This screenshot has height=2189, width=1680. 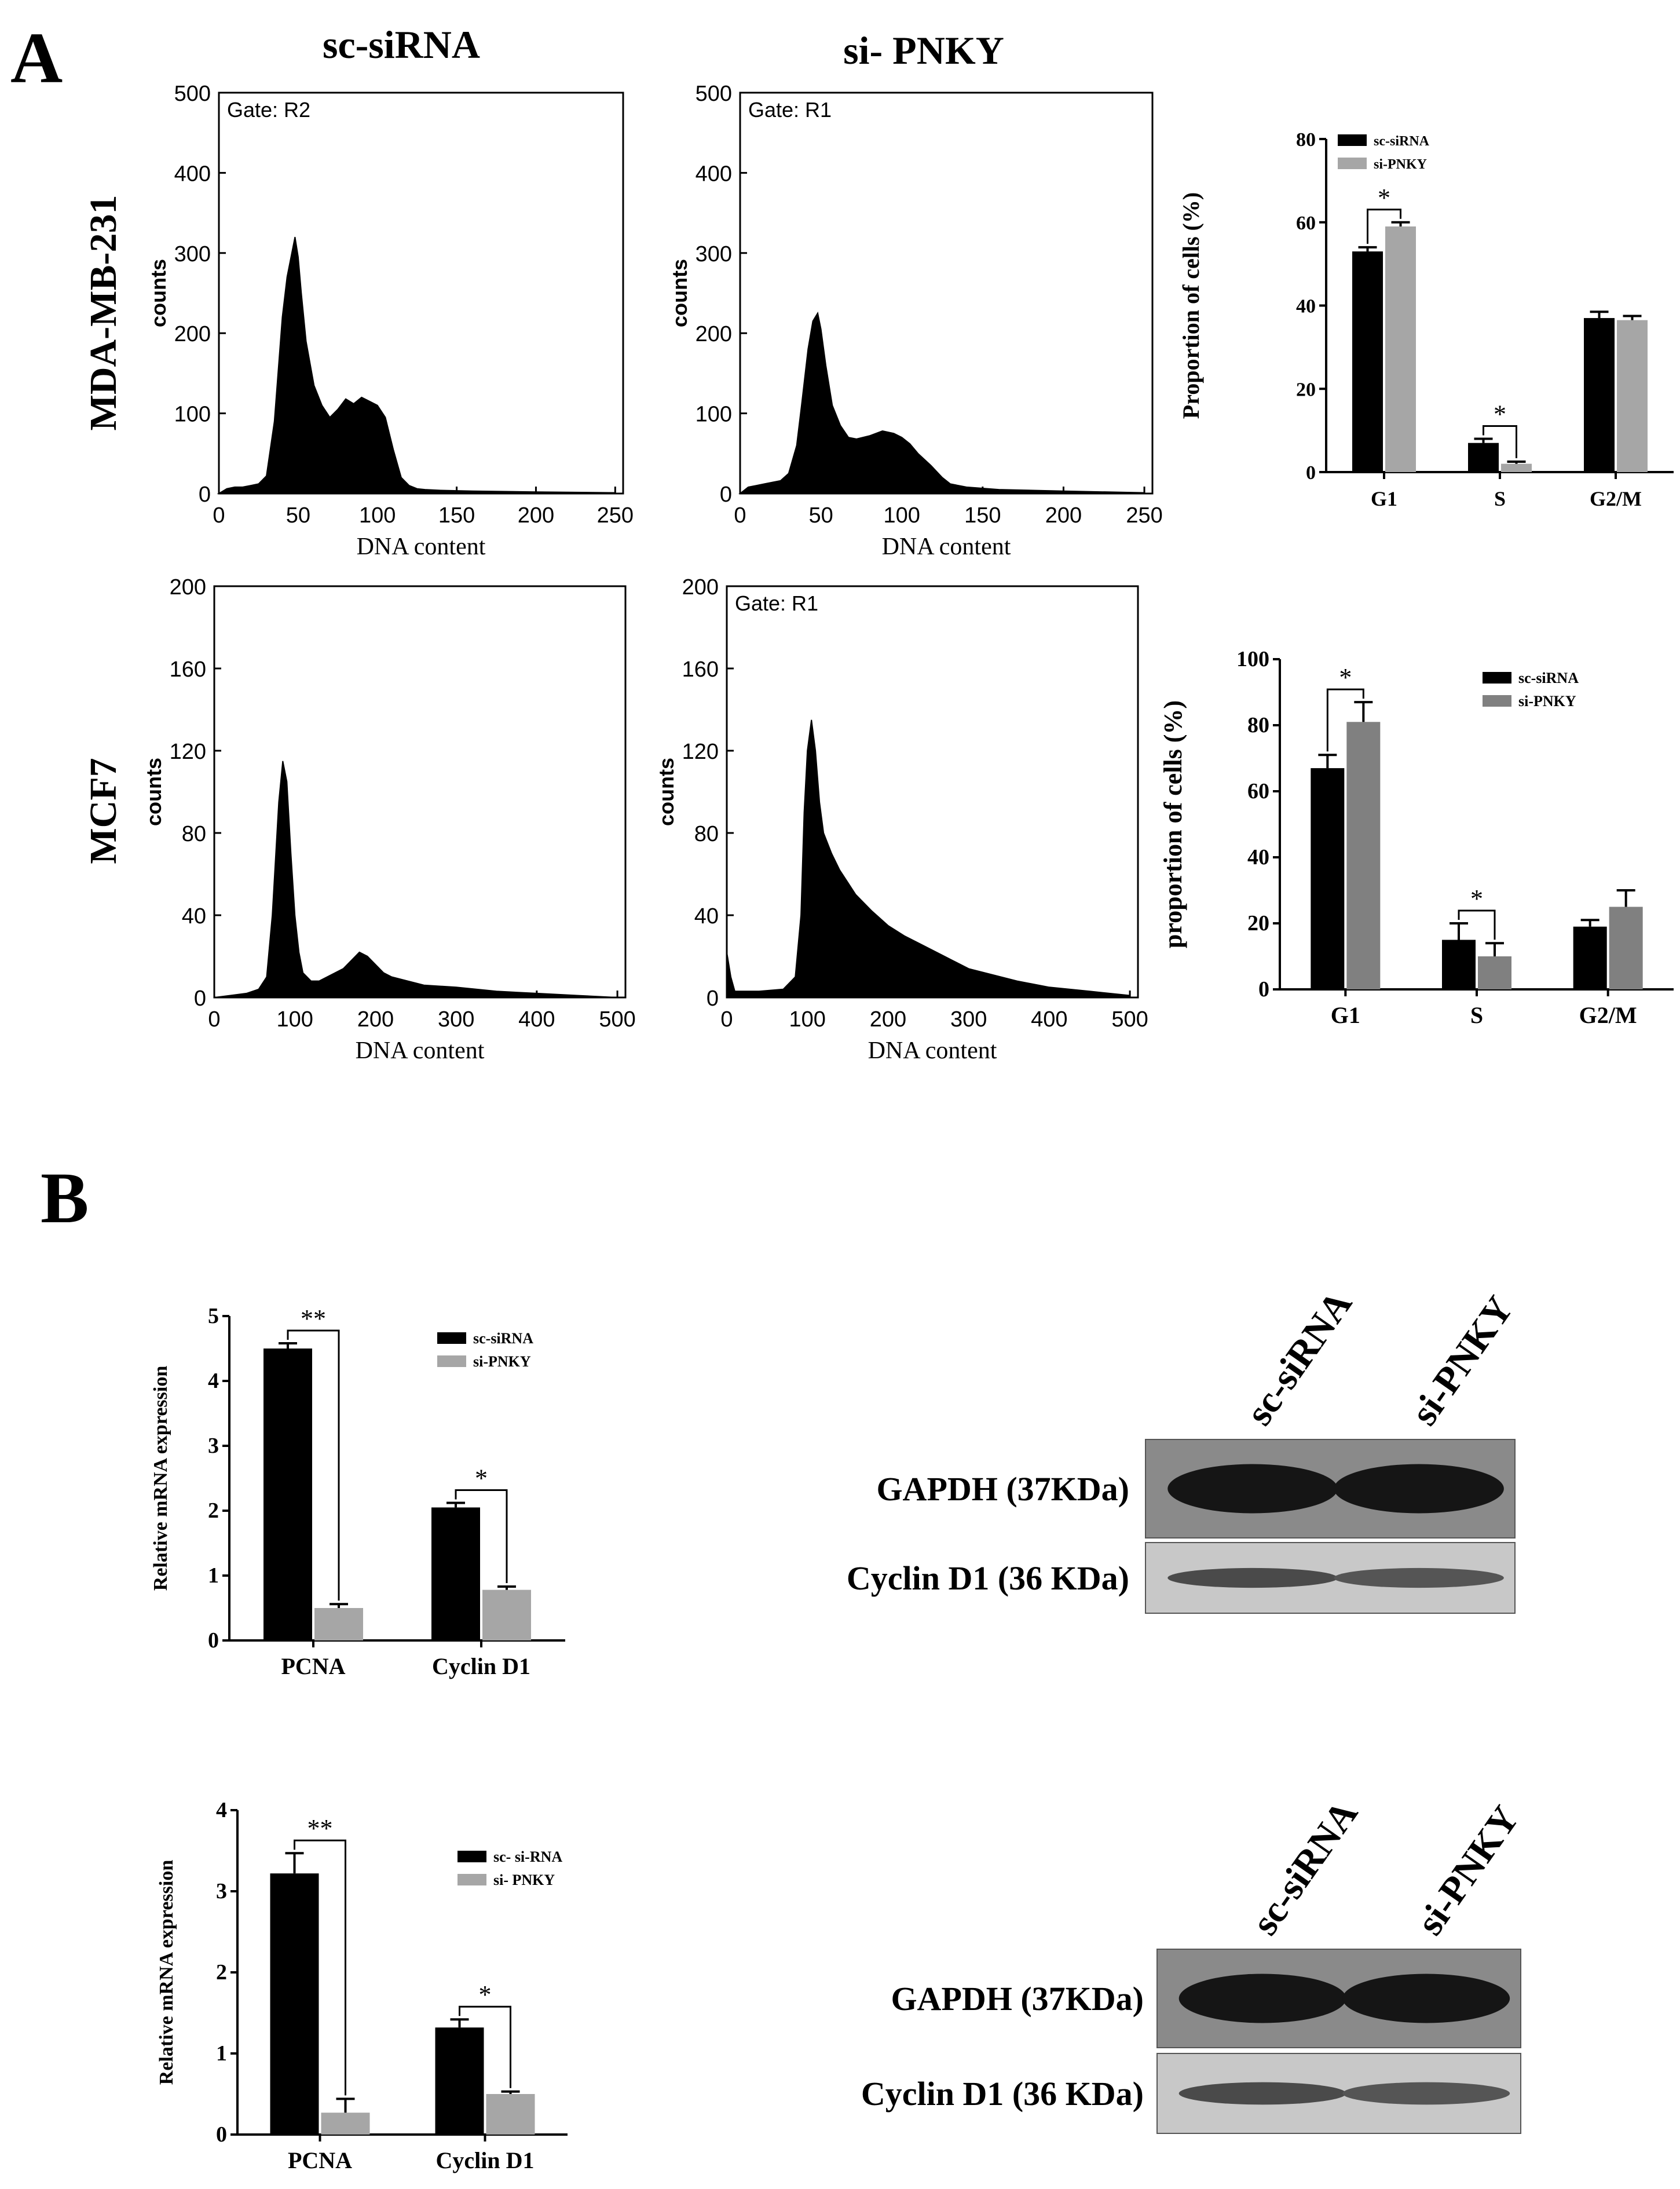 I want to click on y-tick-label: 400, so click(x=714, y=174).